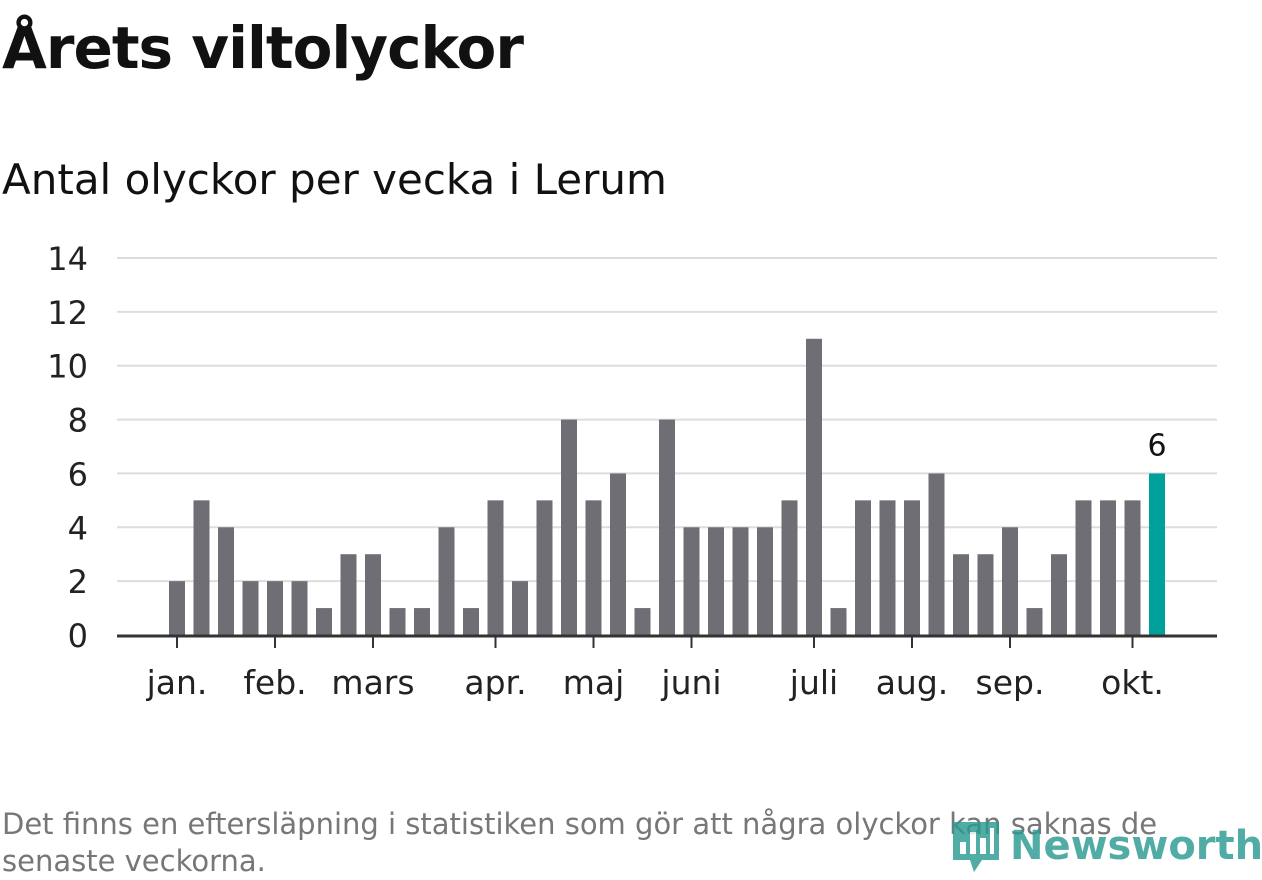  What do you see at coordinates (263, 48) in the screenshot?
I see `chart-title: Årets viltolyckor` at bounding box center [263, 48].